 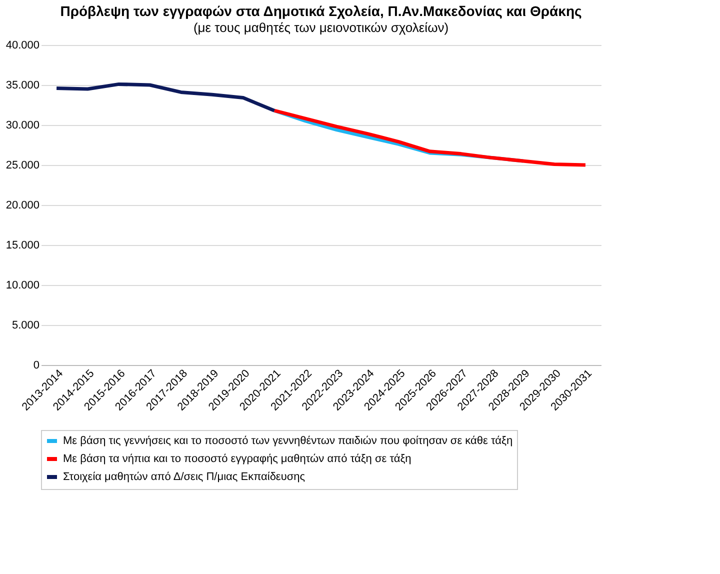 I want to click on y-tick-label: 40.000, so click(x=23, y=46).